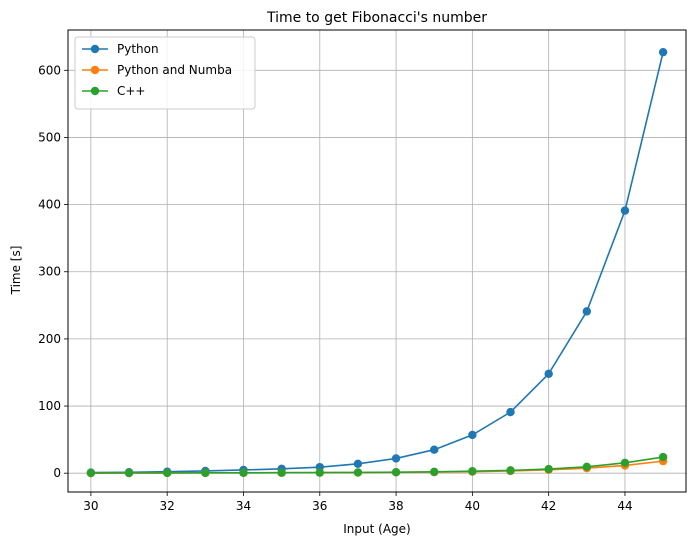 The width and height of the screenshot is (695, 545). I want to click on legend-box, so click(165, 73).